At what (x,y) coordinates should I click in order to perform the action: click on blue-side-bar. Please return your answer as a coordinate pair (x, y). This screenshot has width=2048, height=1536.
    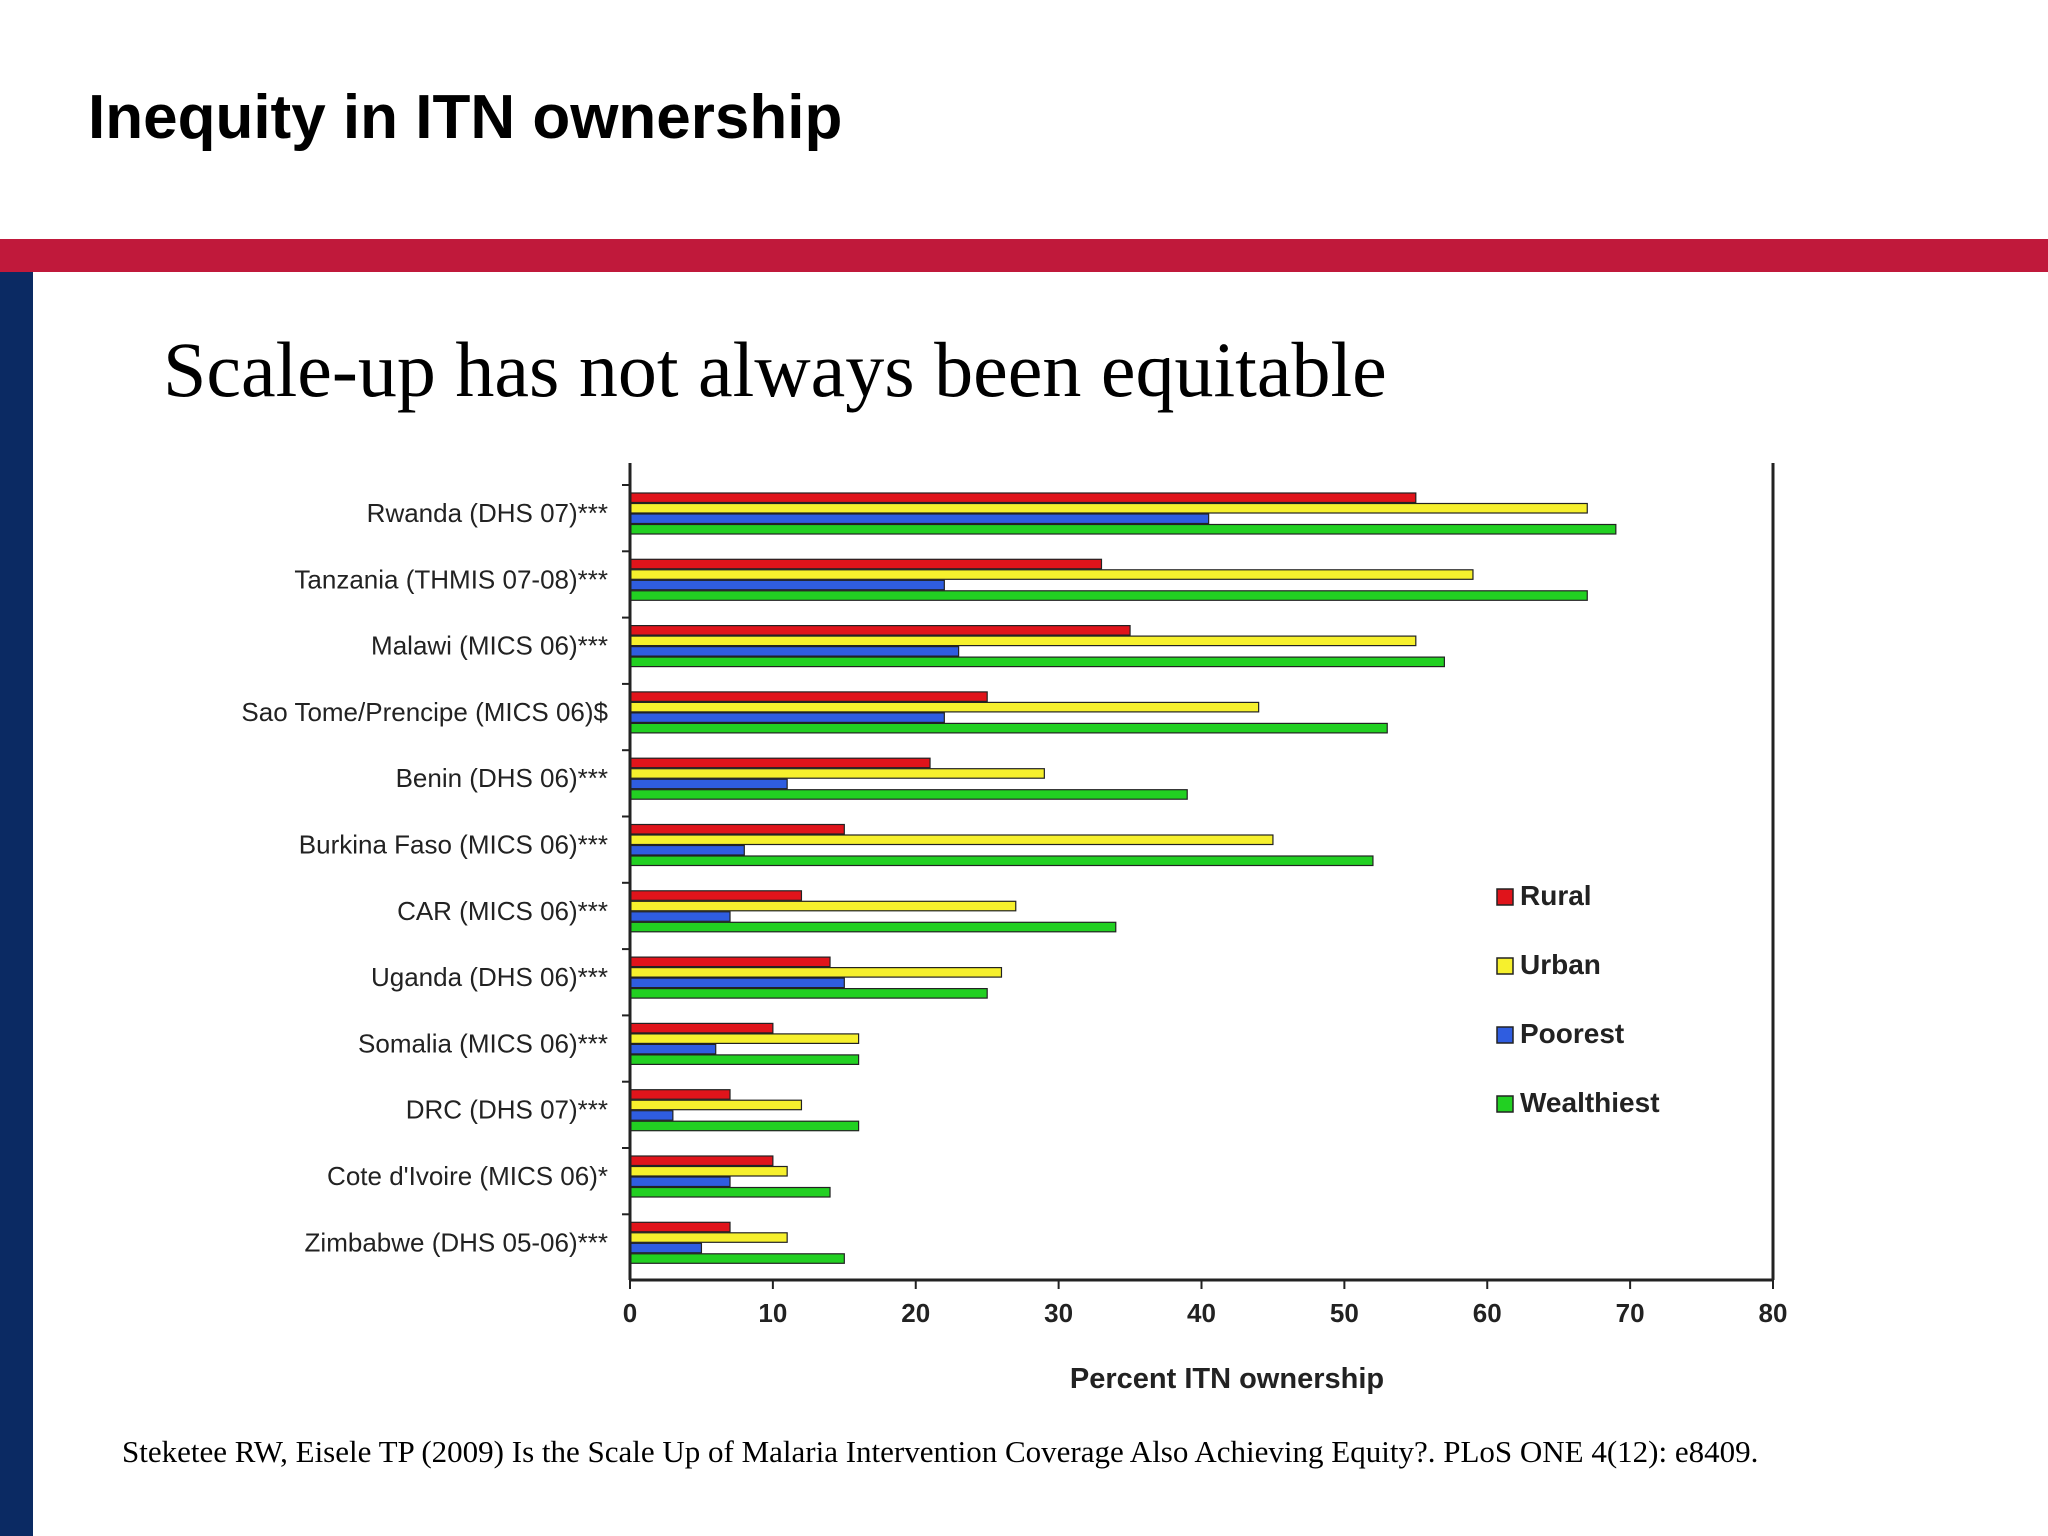
    Looking at the image, I should click on (16, 904).